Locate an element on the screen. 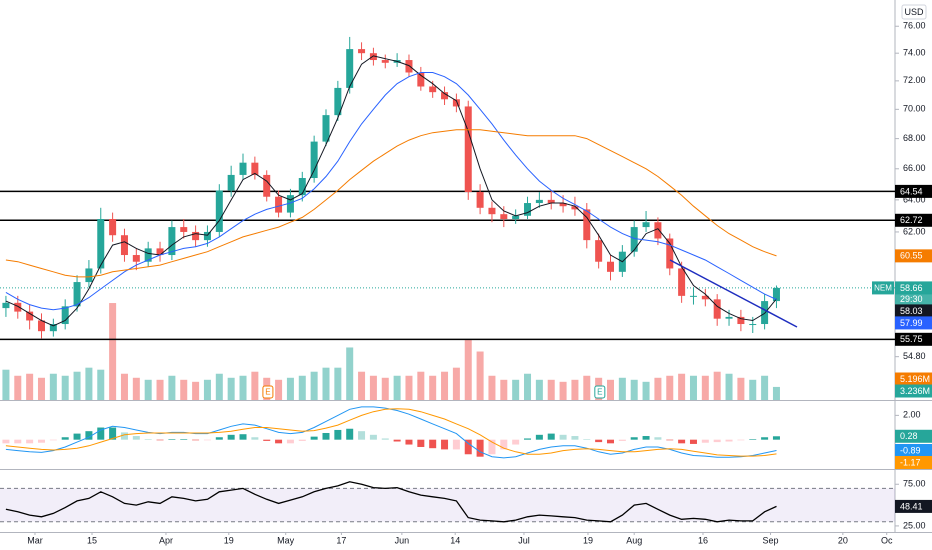 The image size is (932, 550). currency-label: USD is located at coordinates (914, 12).